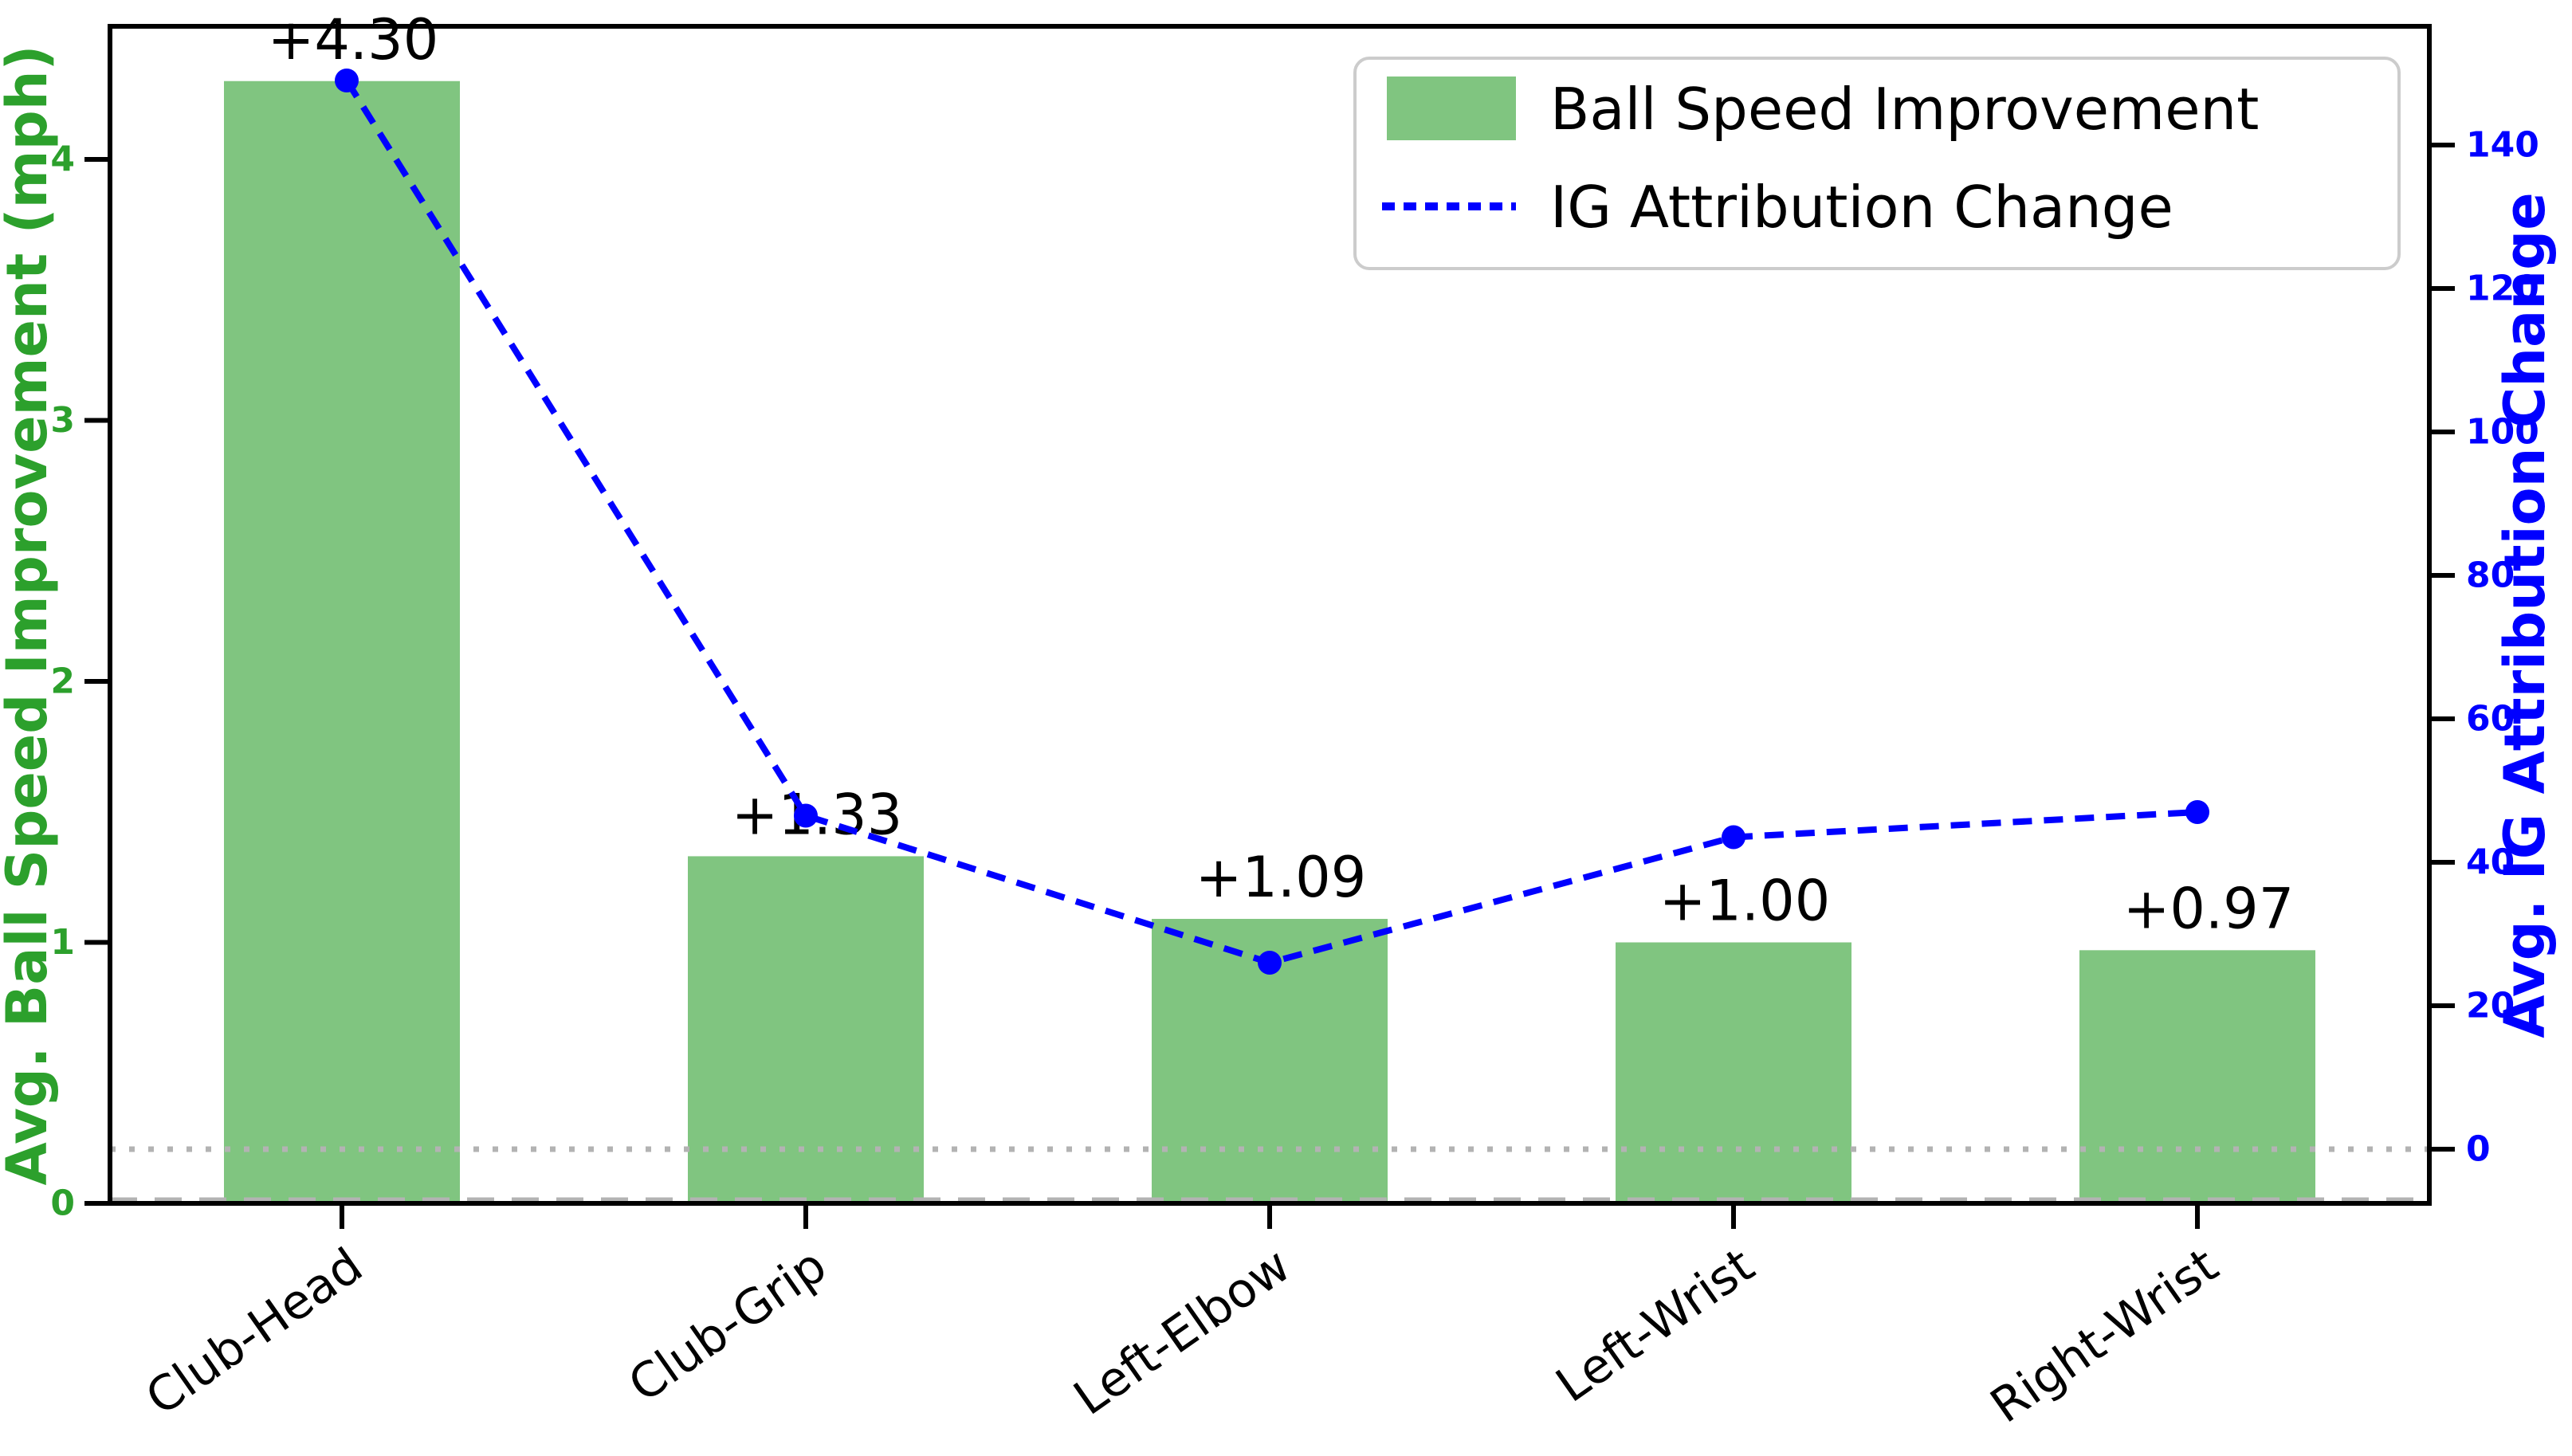  I want to click on bar-left-wrist, so click(1733, 1072).